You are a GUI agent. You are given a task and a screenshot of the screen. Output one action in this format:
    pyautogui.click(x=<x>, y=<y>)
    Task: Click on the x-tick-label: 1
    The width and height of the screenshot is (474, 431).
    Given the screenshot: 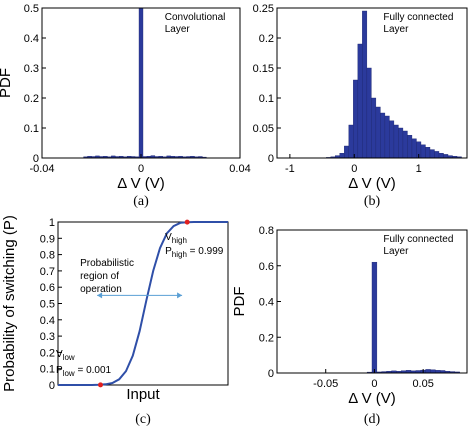 What is the action you would take?
    pyautogui.click(x=419, y=169)
    